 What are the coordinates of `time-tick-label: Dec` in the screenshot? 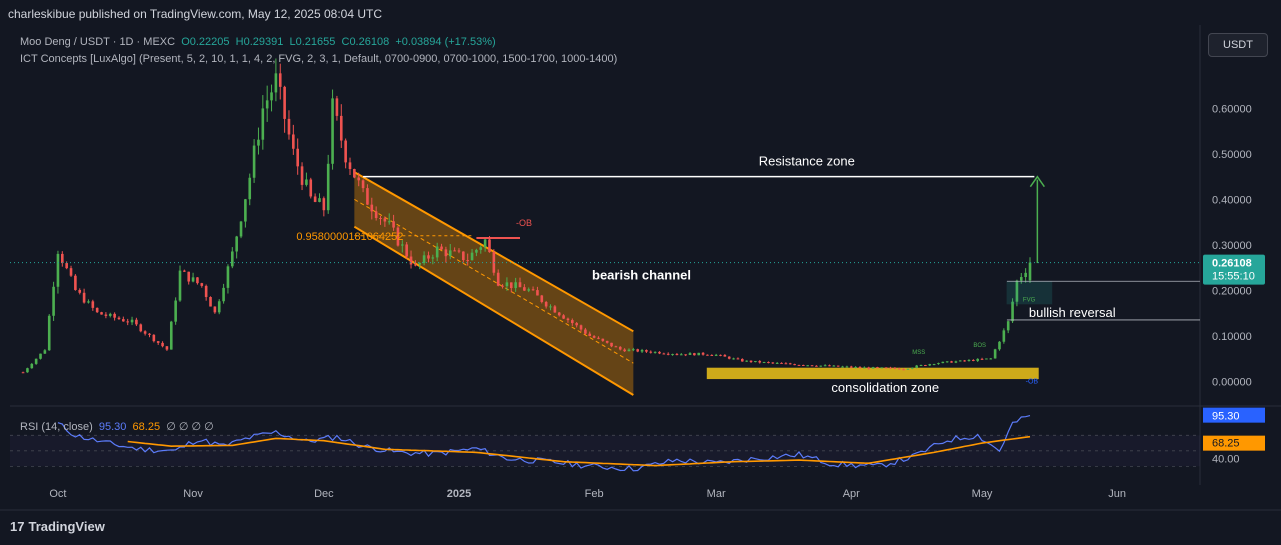 It's located at (324, 494).